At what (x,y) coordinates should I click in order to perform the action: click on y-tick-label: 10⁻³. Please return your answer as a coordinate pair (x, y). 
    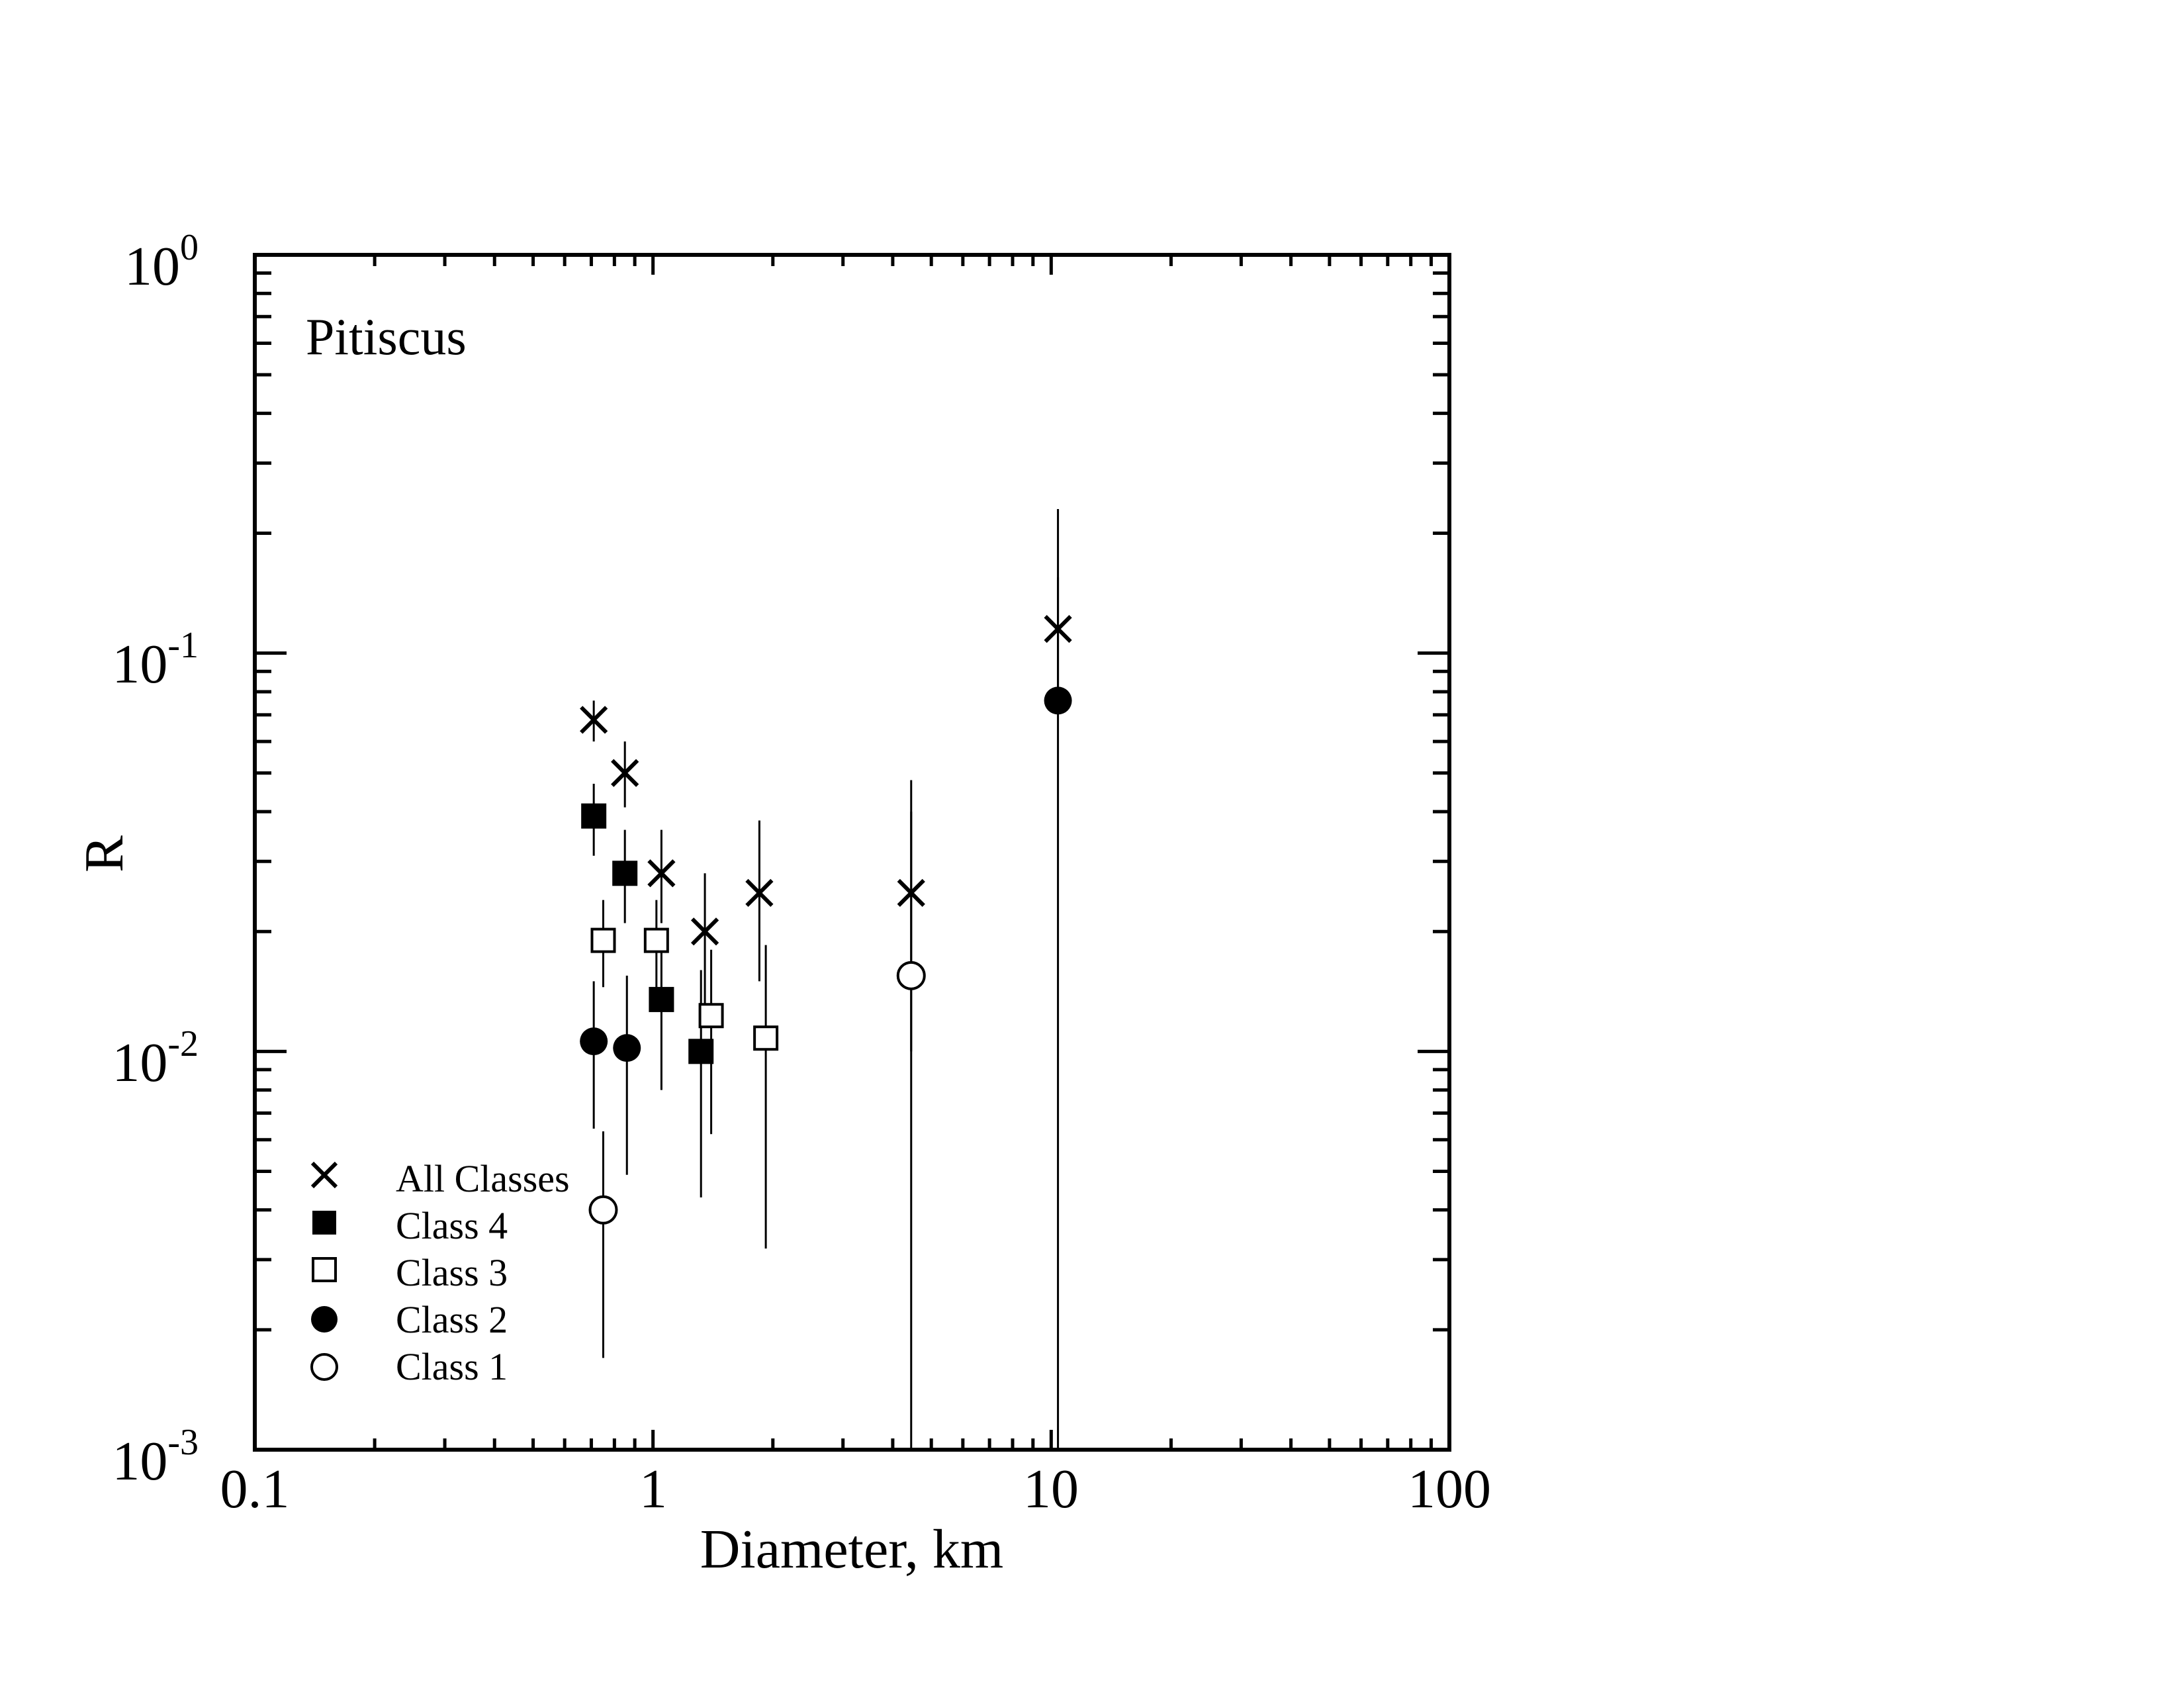
    Looking at the image, I should click on (155, 1457).